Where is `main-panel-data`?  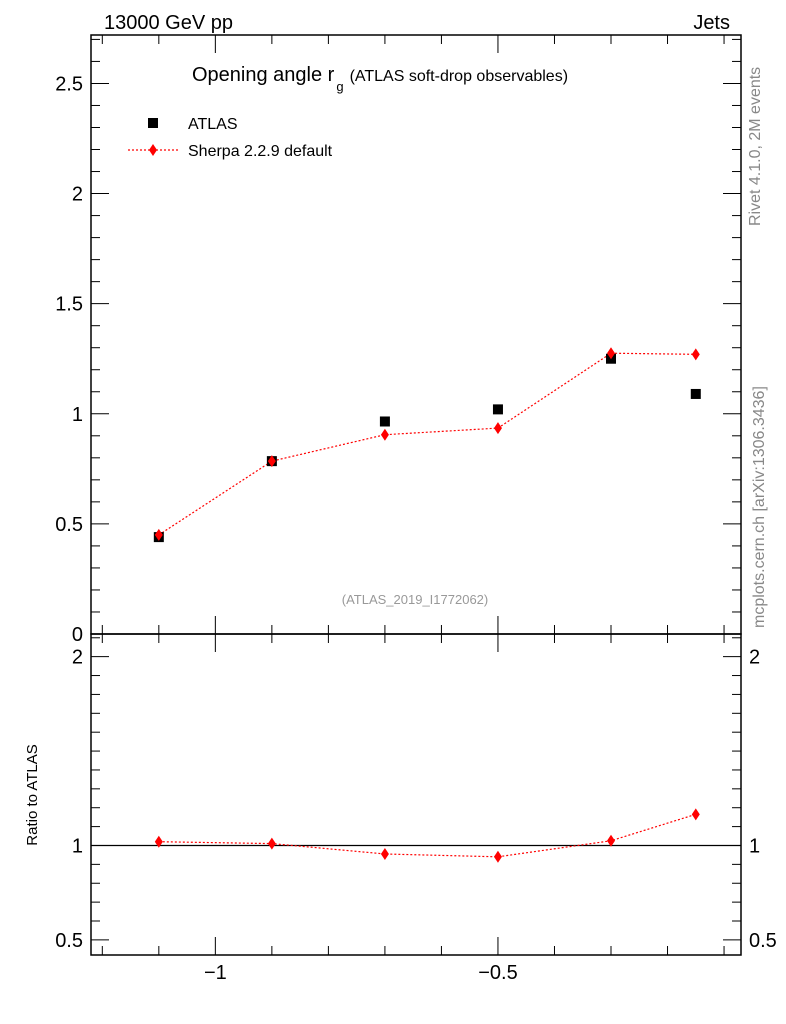 main-panel-data is located at coordinates (427, 445).